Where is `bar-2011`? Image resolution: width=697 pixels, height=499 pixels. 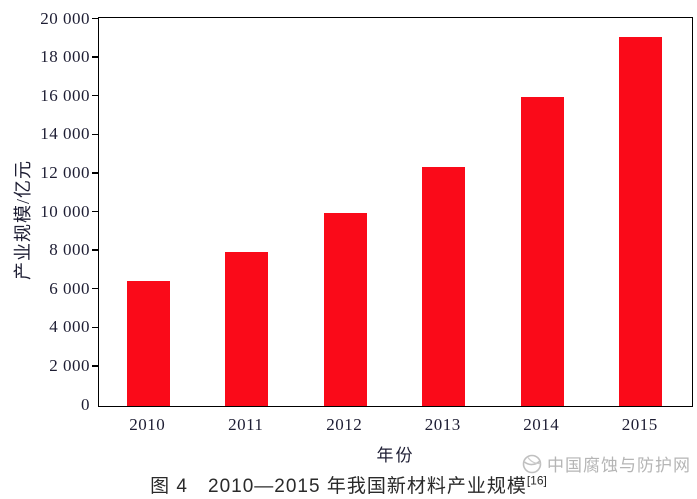
bar-2011 is located at coordinates (247, 328).